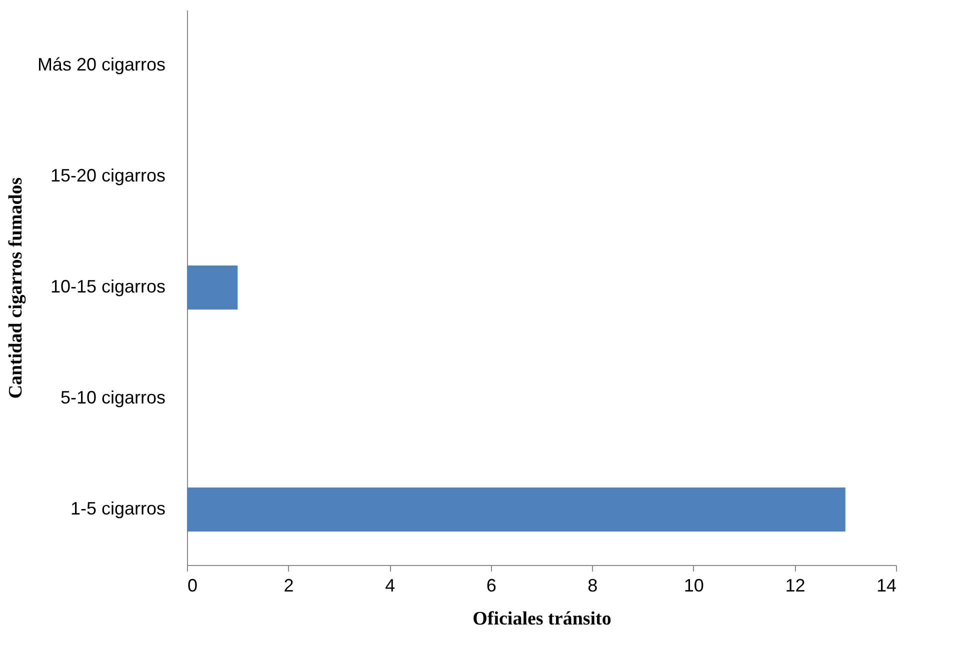 The width and height of the screenshot is (966, 651). What do you see at coordinates (886, 586) in the screenshot?
I see `x-tick-label: 14` at bounding box center [886, 586].